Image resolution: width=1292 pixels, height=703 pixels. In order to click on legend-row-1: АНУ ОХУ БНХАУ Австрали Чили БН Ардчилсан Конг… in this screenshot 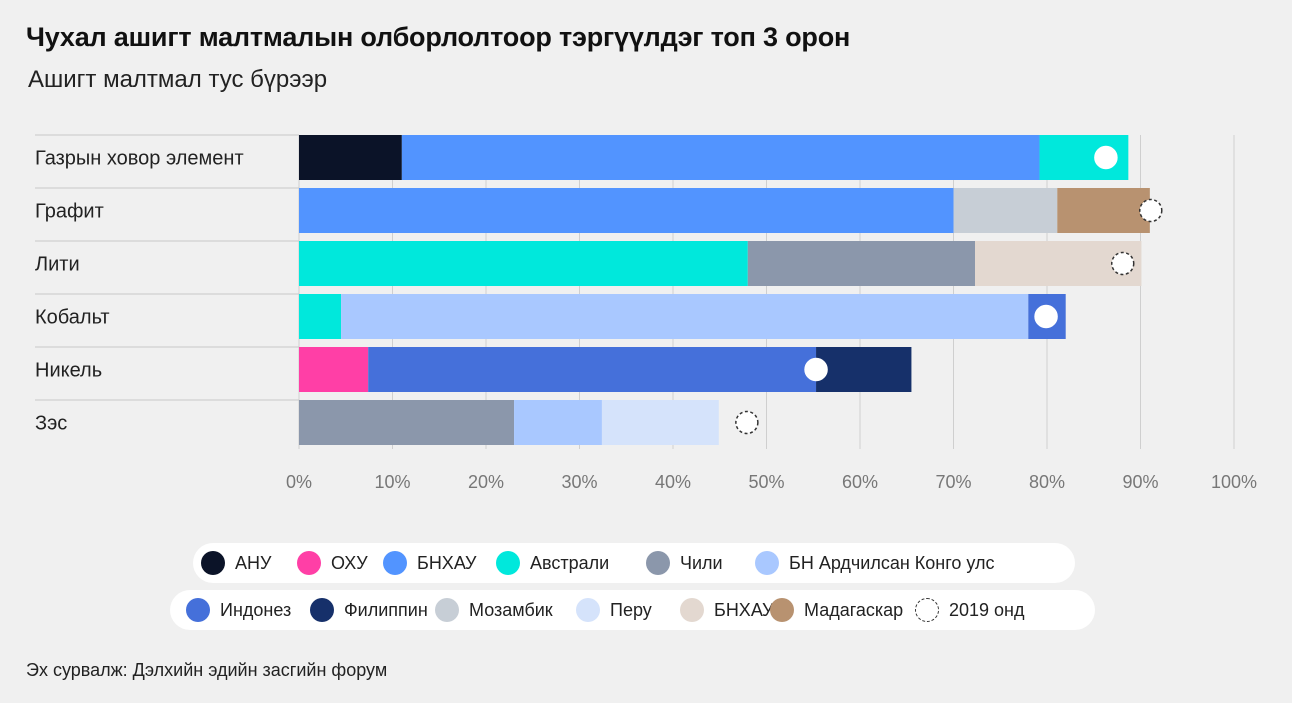, I will do `click(634, 563)`.